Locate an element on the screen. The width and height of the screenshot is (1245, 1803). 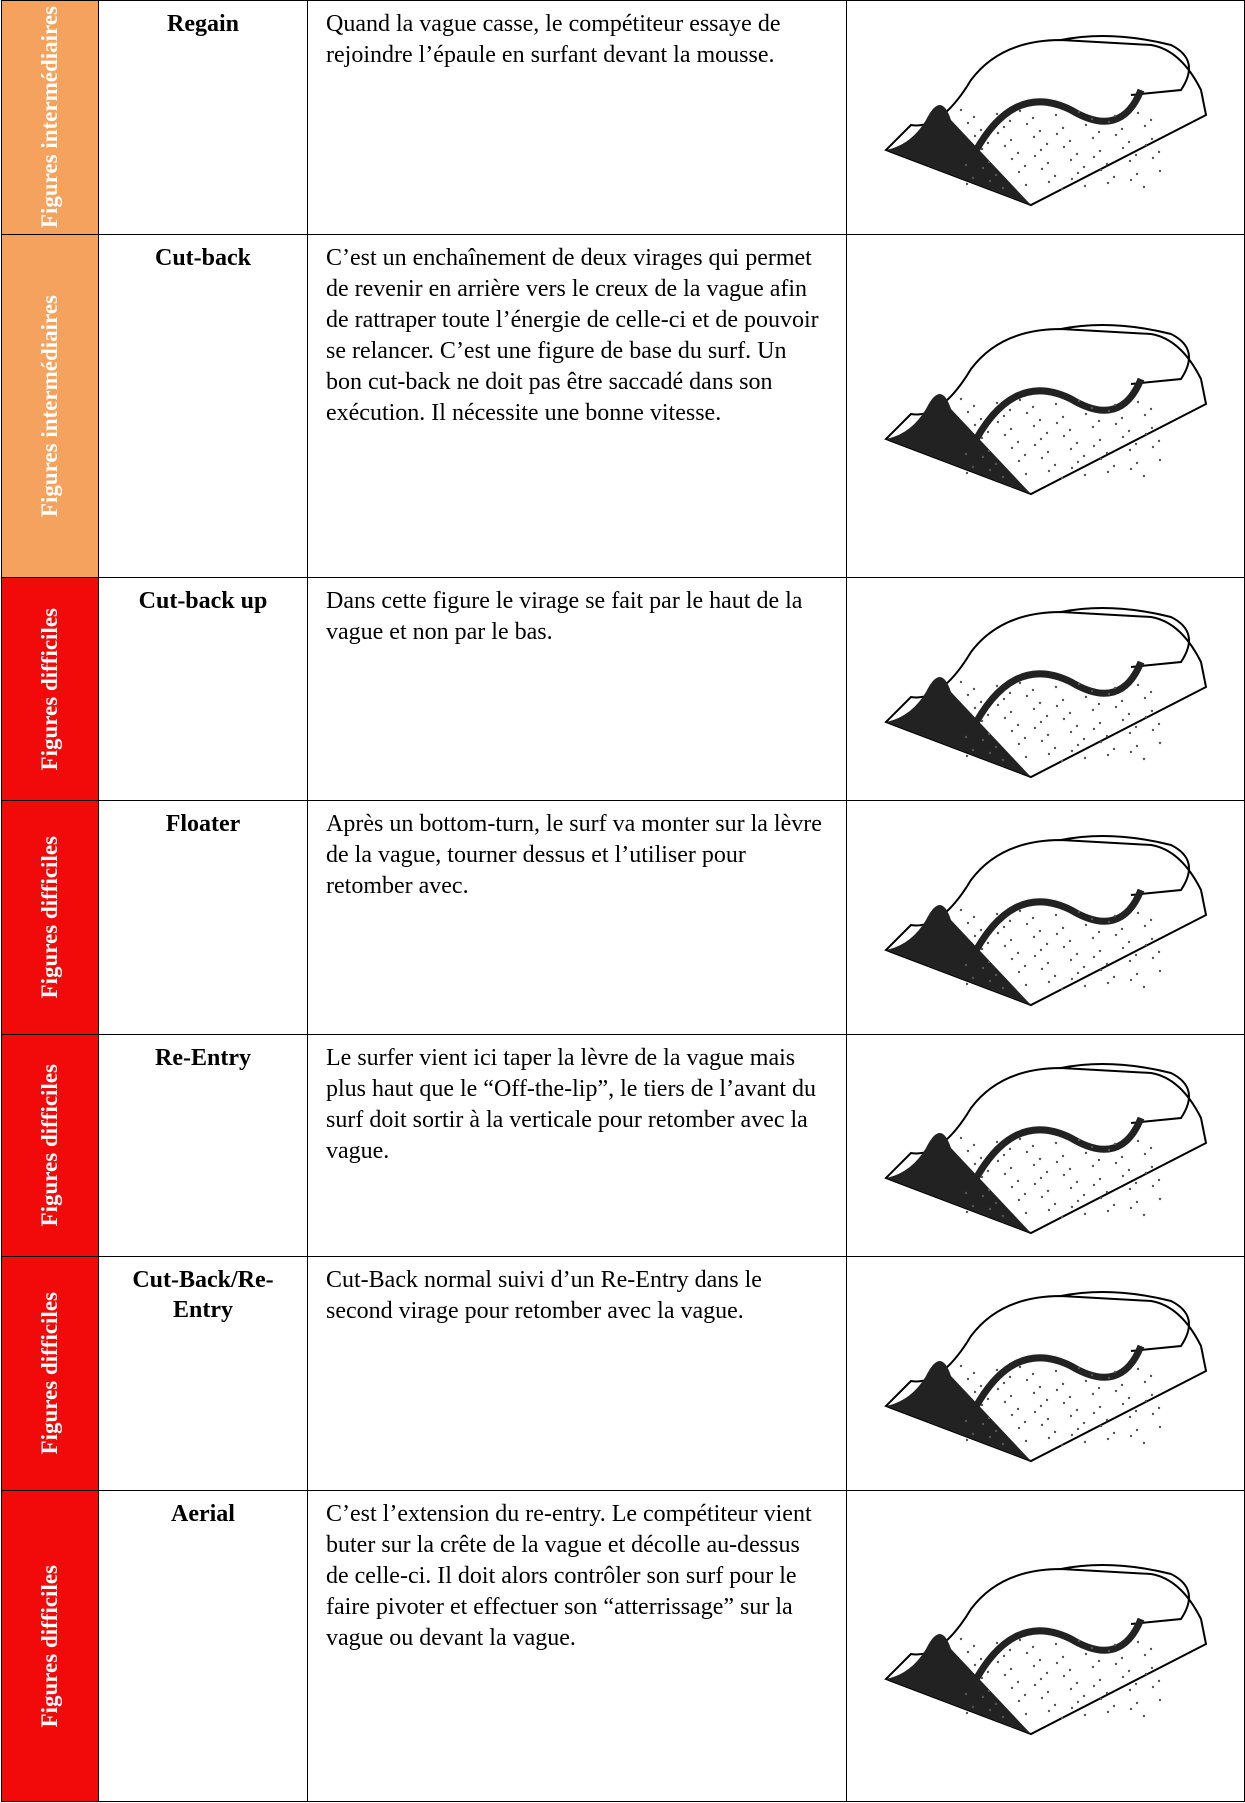
figure-name: Cut-back is located at coordinates (203, 406).